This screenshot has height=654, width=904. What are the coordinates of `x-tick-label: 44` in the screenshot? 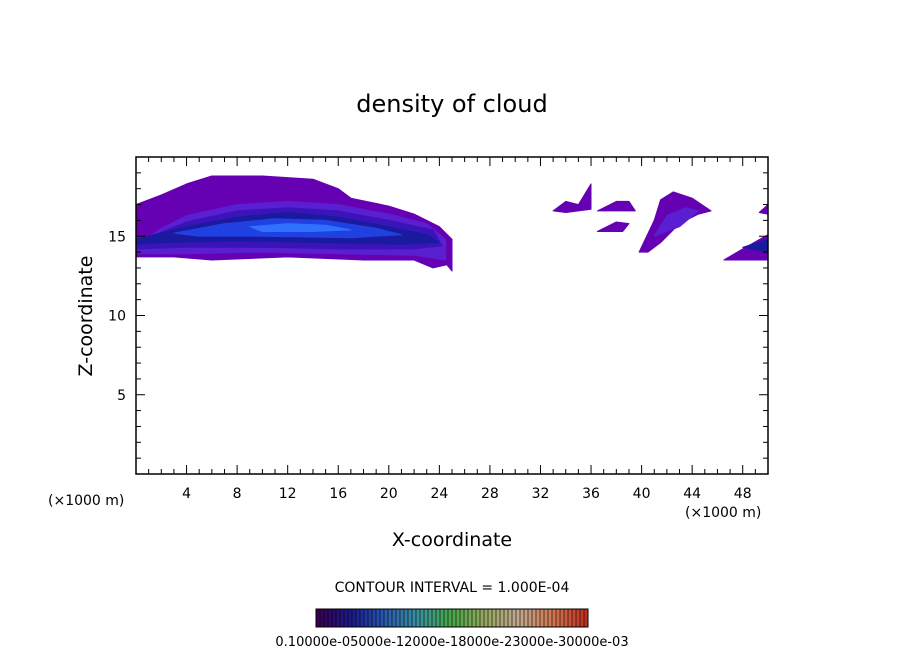 It's located at (692, 494).